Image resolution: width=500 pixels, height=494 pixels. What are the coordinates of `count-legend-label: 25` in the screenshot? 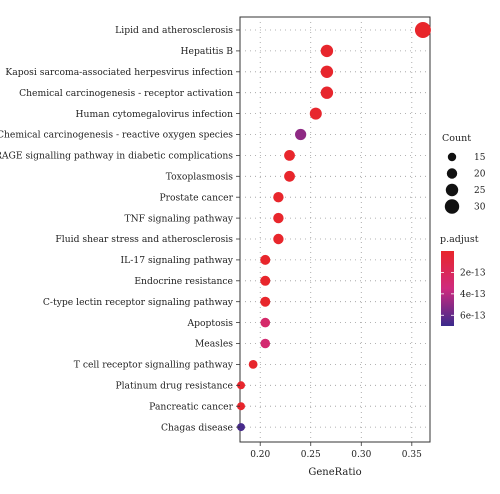 It's located at (480, 191).